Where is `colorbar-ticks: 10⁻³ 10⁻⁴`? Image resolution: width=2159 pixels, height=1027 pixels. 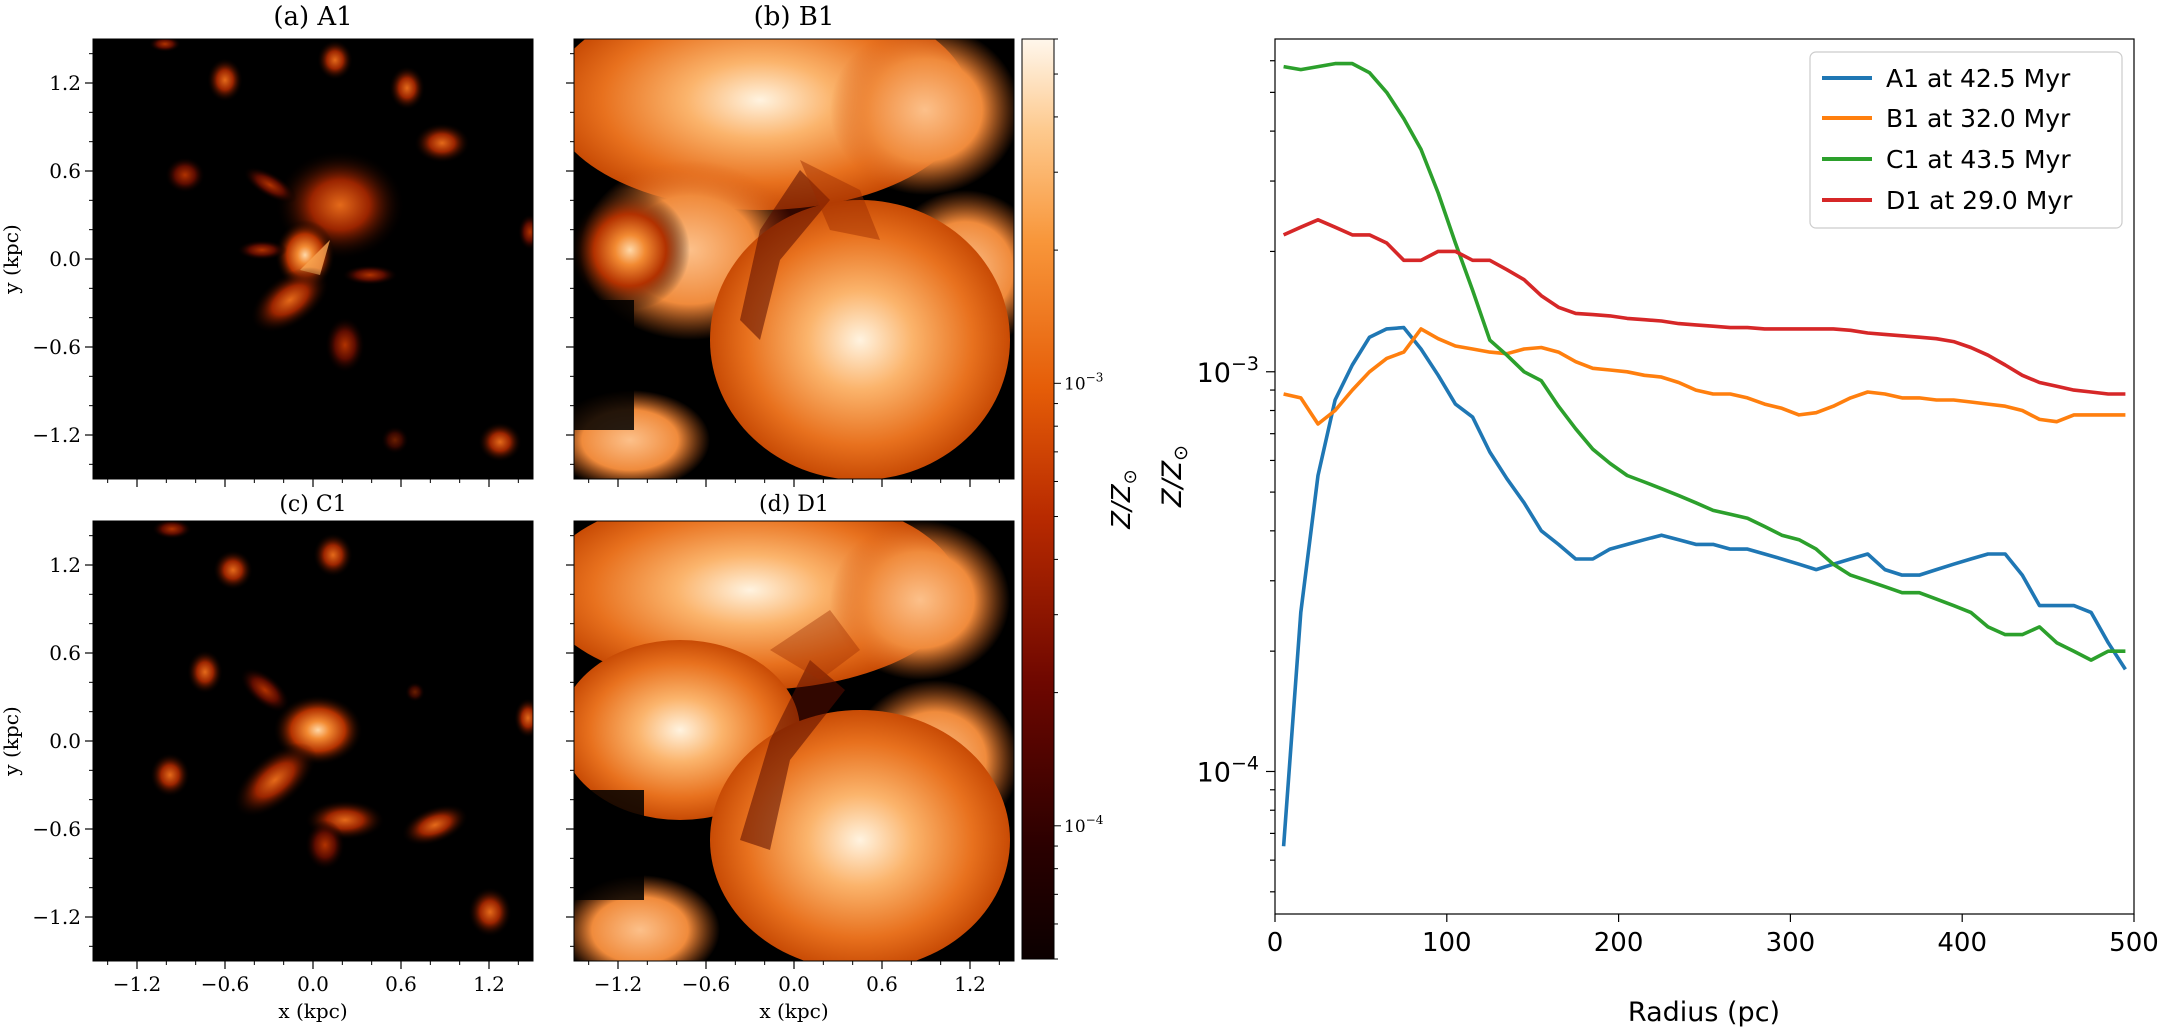
colorbar-ticks: 10⁻³ 10⁻⁴ is located at coordinates (1079, 499).